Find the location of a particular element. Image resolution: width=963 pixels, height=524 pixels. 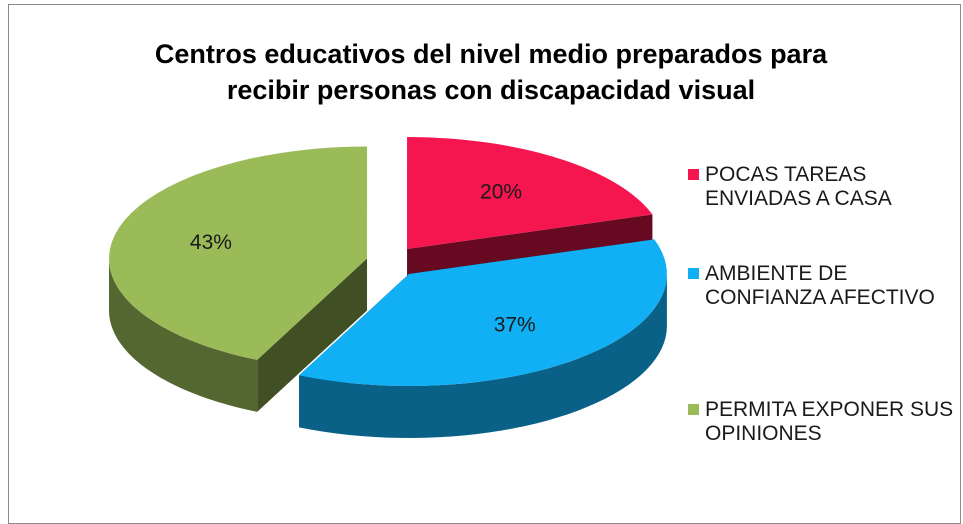

legend-item: PERMITA EXPONER SUS OPINIONES is located at coordinates (823, 422).